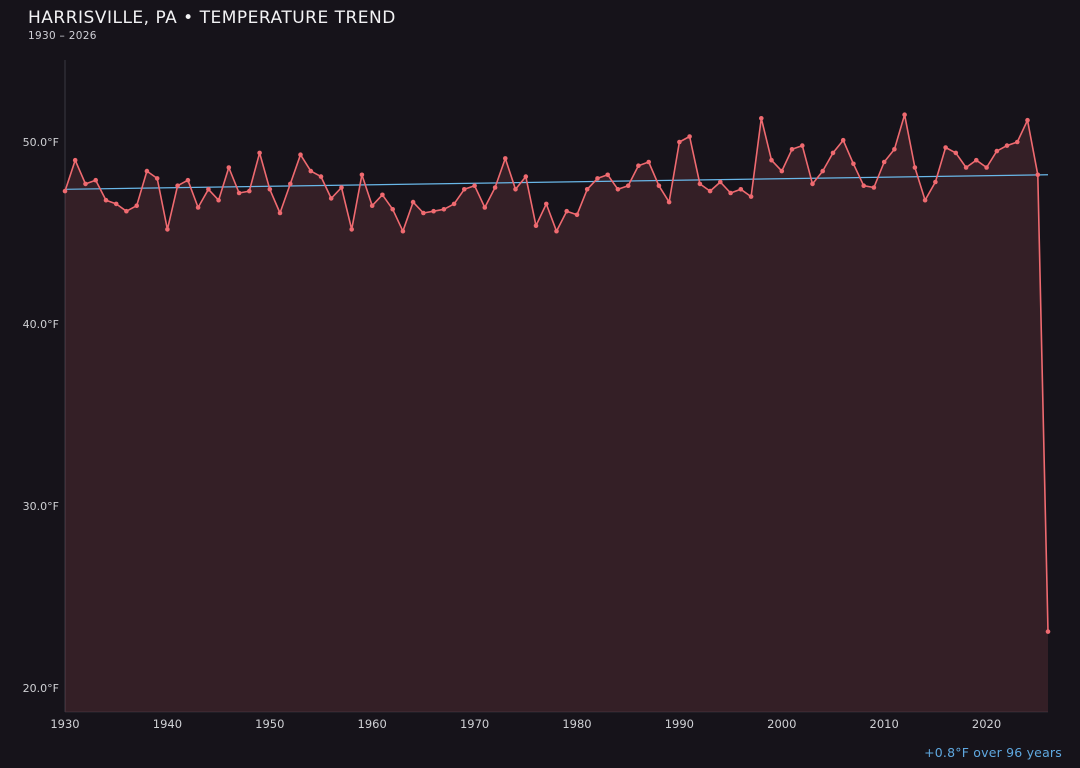 This screenshot has width=1080, height=768. What do you see at coordinates (167, 724) in the screenshot?
I see `x-tick-label: 1940` at bounding box center [167, 724].